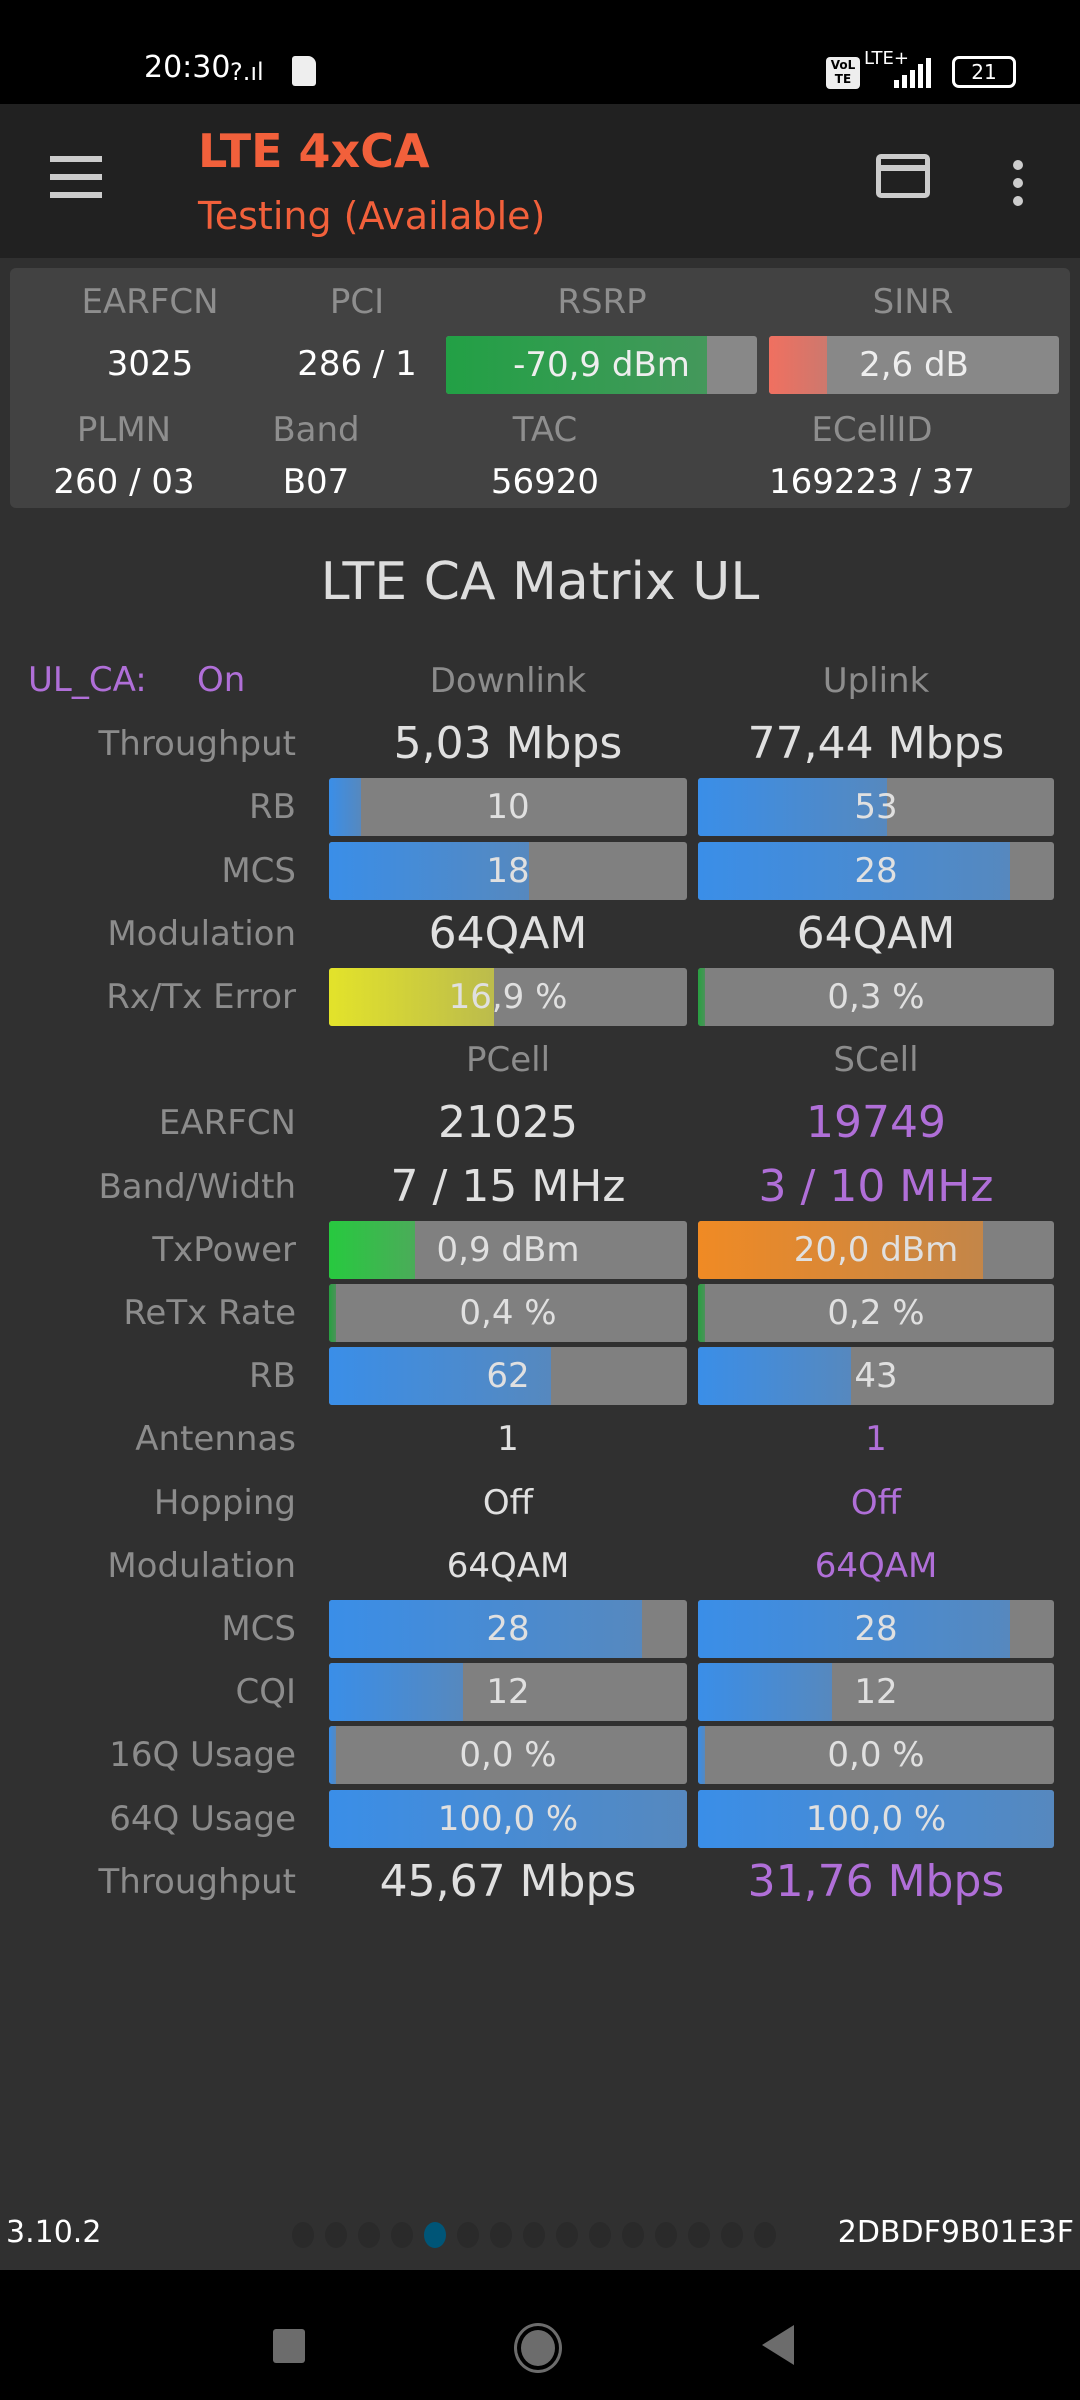 The width and height of the screenshot is (1080, 2400). I want to click on label-plmn: PLMN, so click(124, 430).